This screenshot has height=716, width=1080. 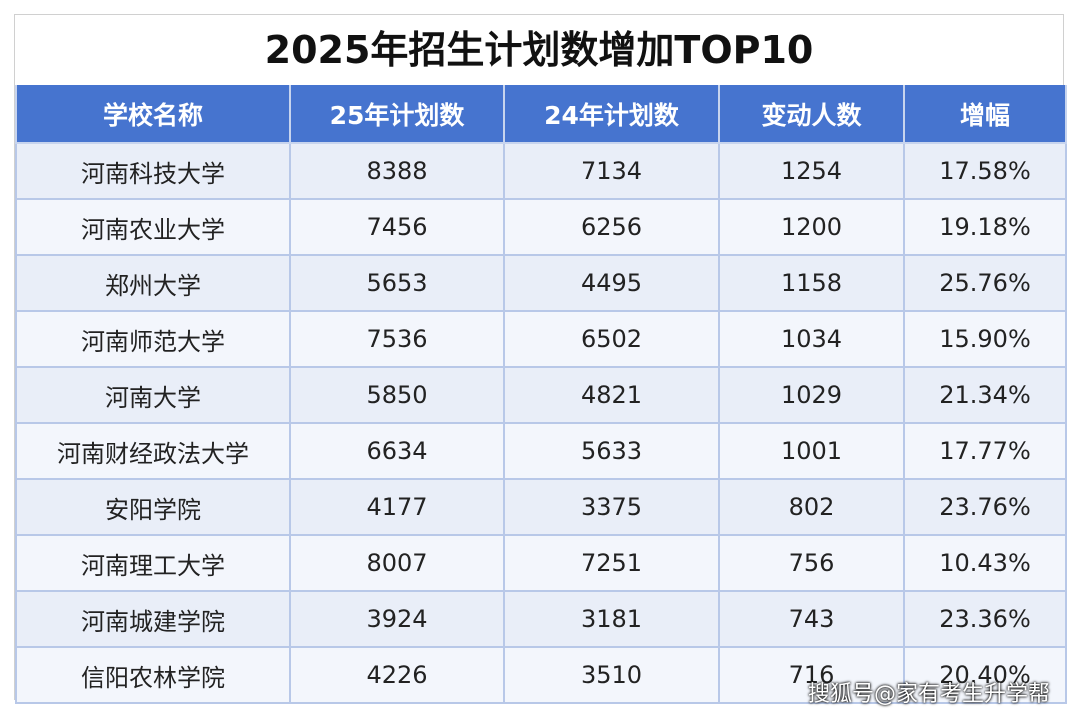 I want to click on table-row: 河南财经政法大学 6634 5633 1001 17.77%, so click(x=541, y=451).